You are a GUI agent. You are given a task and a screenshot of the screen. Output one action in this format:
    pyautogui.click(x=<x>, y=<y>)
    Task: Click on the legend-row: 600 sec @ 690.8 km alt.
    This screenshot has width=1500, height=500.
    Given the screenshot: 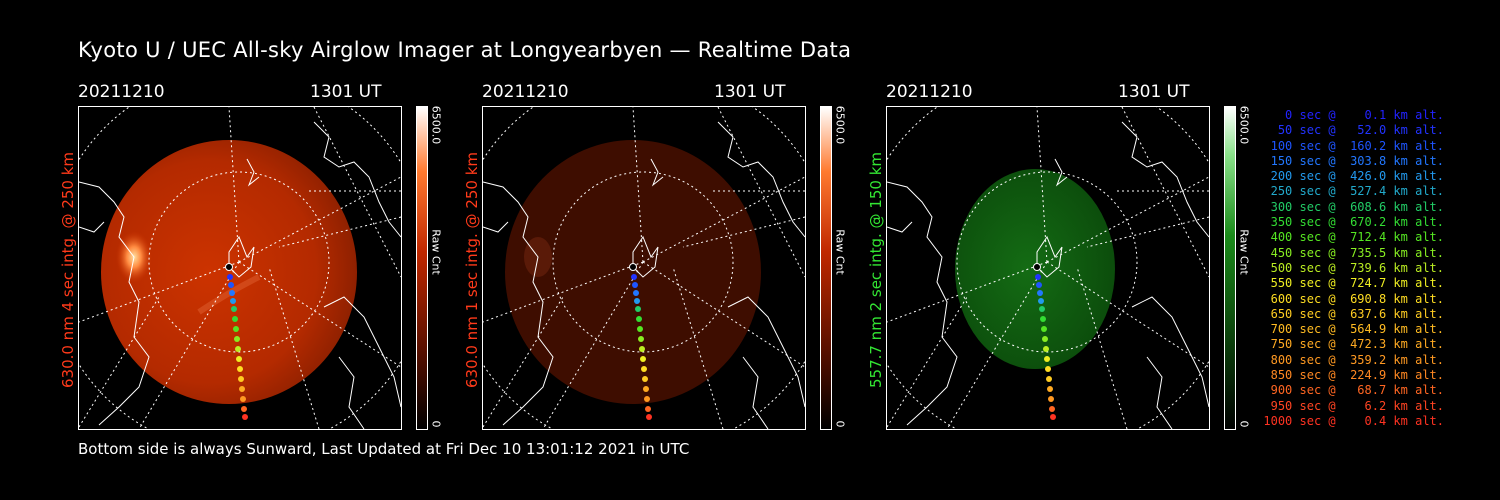 What is the action you would take?
    pyautogui.click(x=1353, y=298)
    